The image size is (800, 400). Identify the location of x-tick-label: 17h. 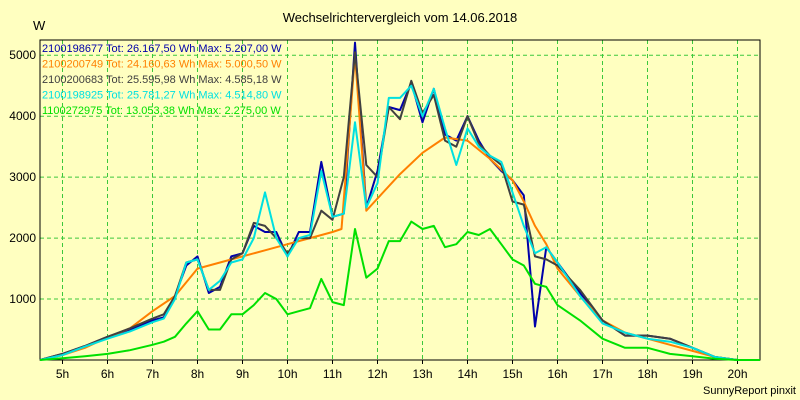
(602, 374).